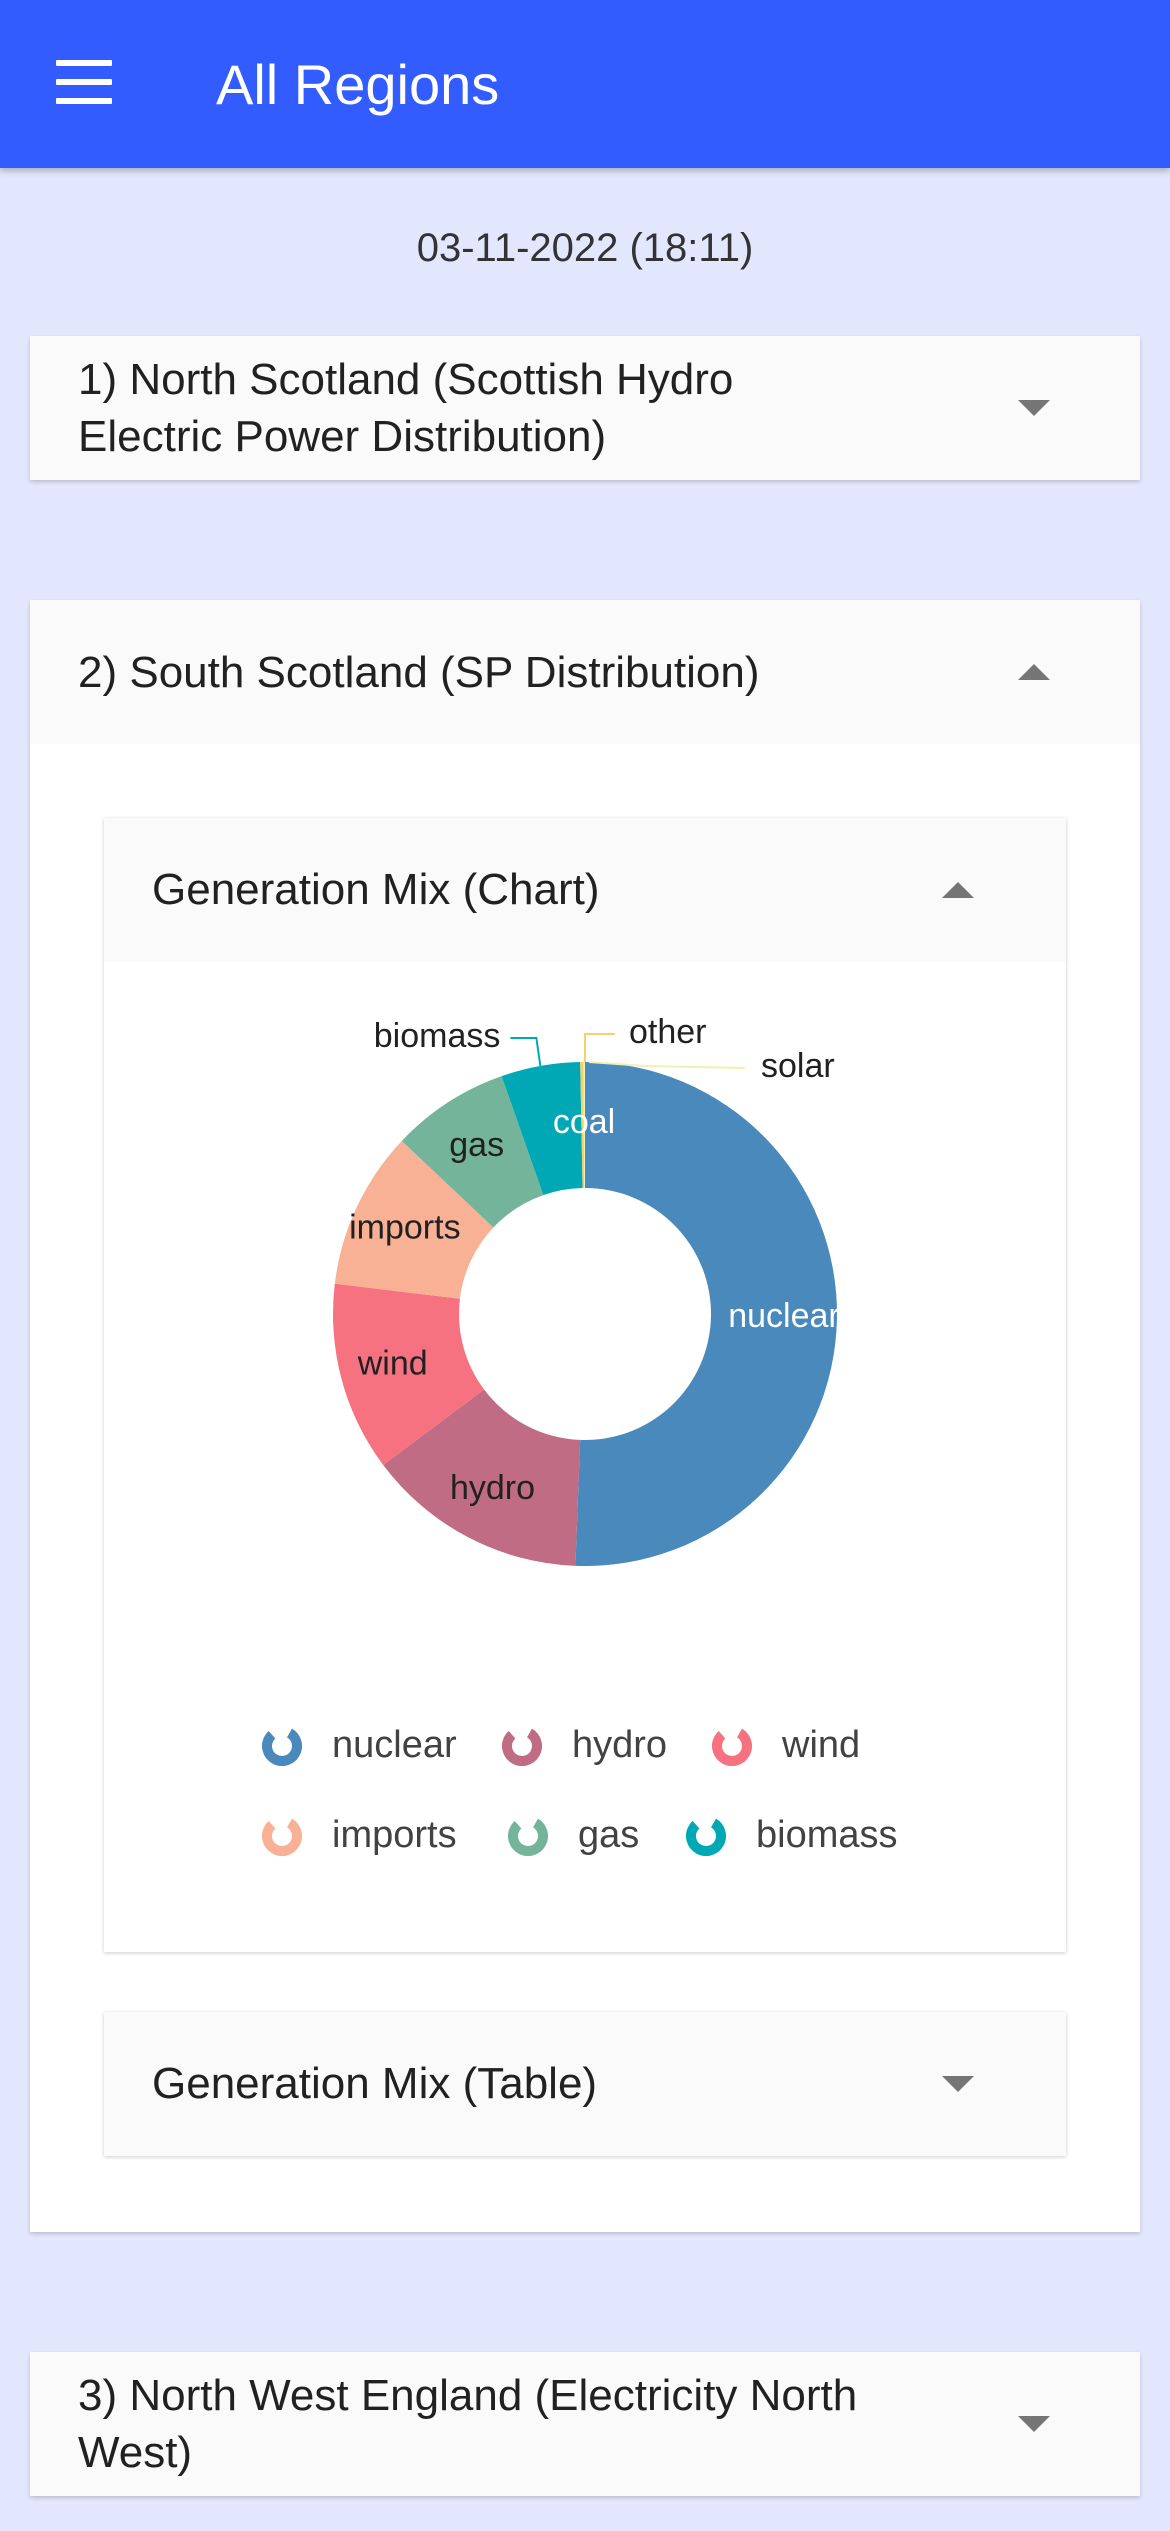  What do you see at coordinates (437, 1036) in the screenshot?
I see `data-label-biomass: biomass` at bounding box center [437, 1036].